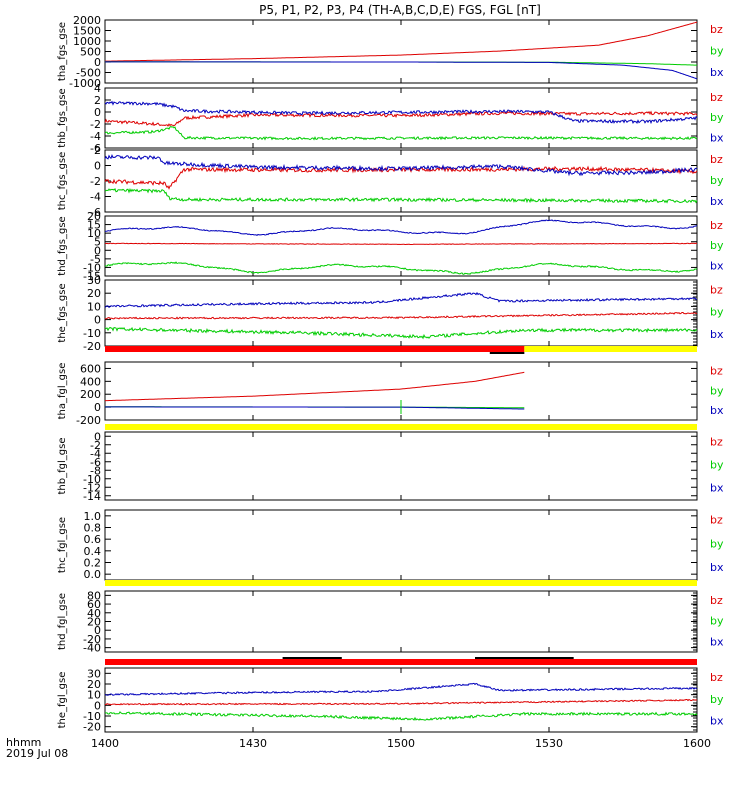  I want to click on y-tick-label: 1500, so click(87, 31).